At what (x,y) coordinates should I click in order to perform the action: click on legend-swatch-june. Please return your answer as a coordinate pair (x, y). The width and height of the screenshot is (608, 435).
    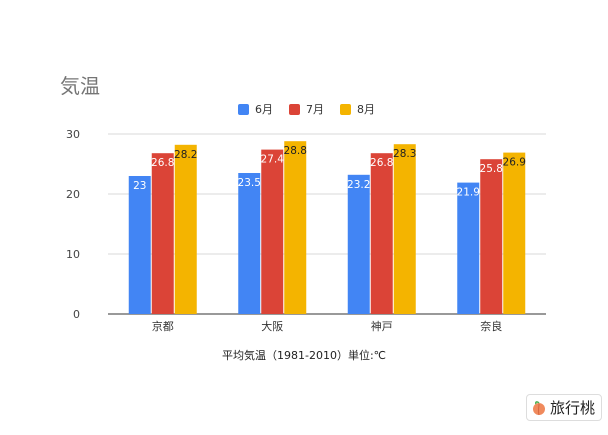
    Looking at the image, I should click on (243, 109).